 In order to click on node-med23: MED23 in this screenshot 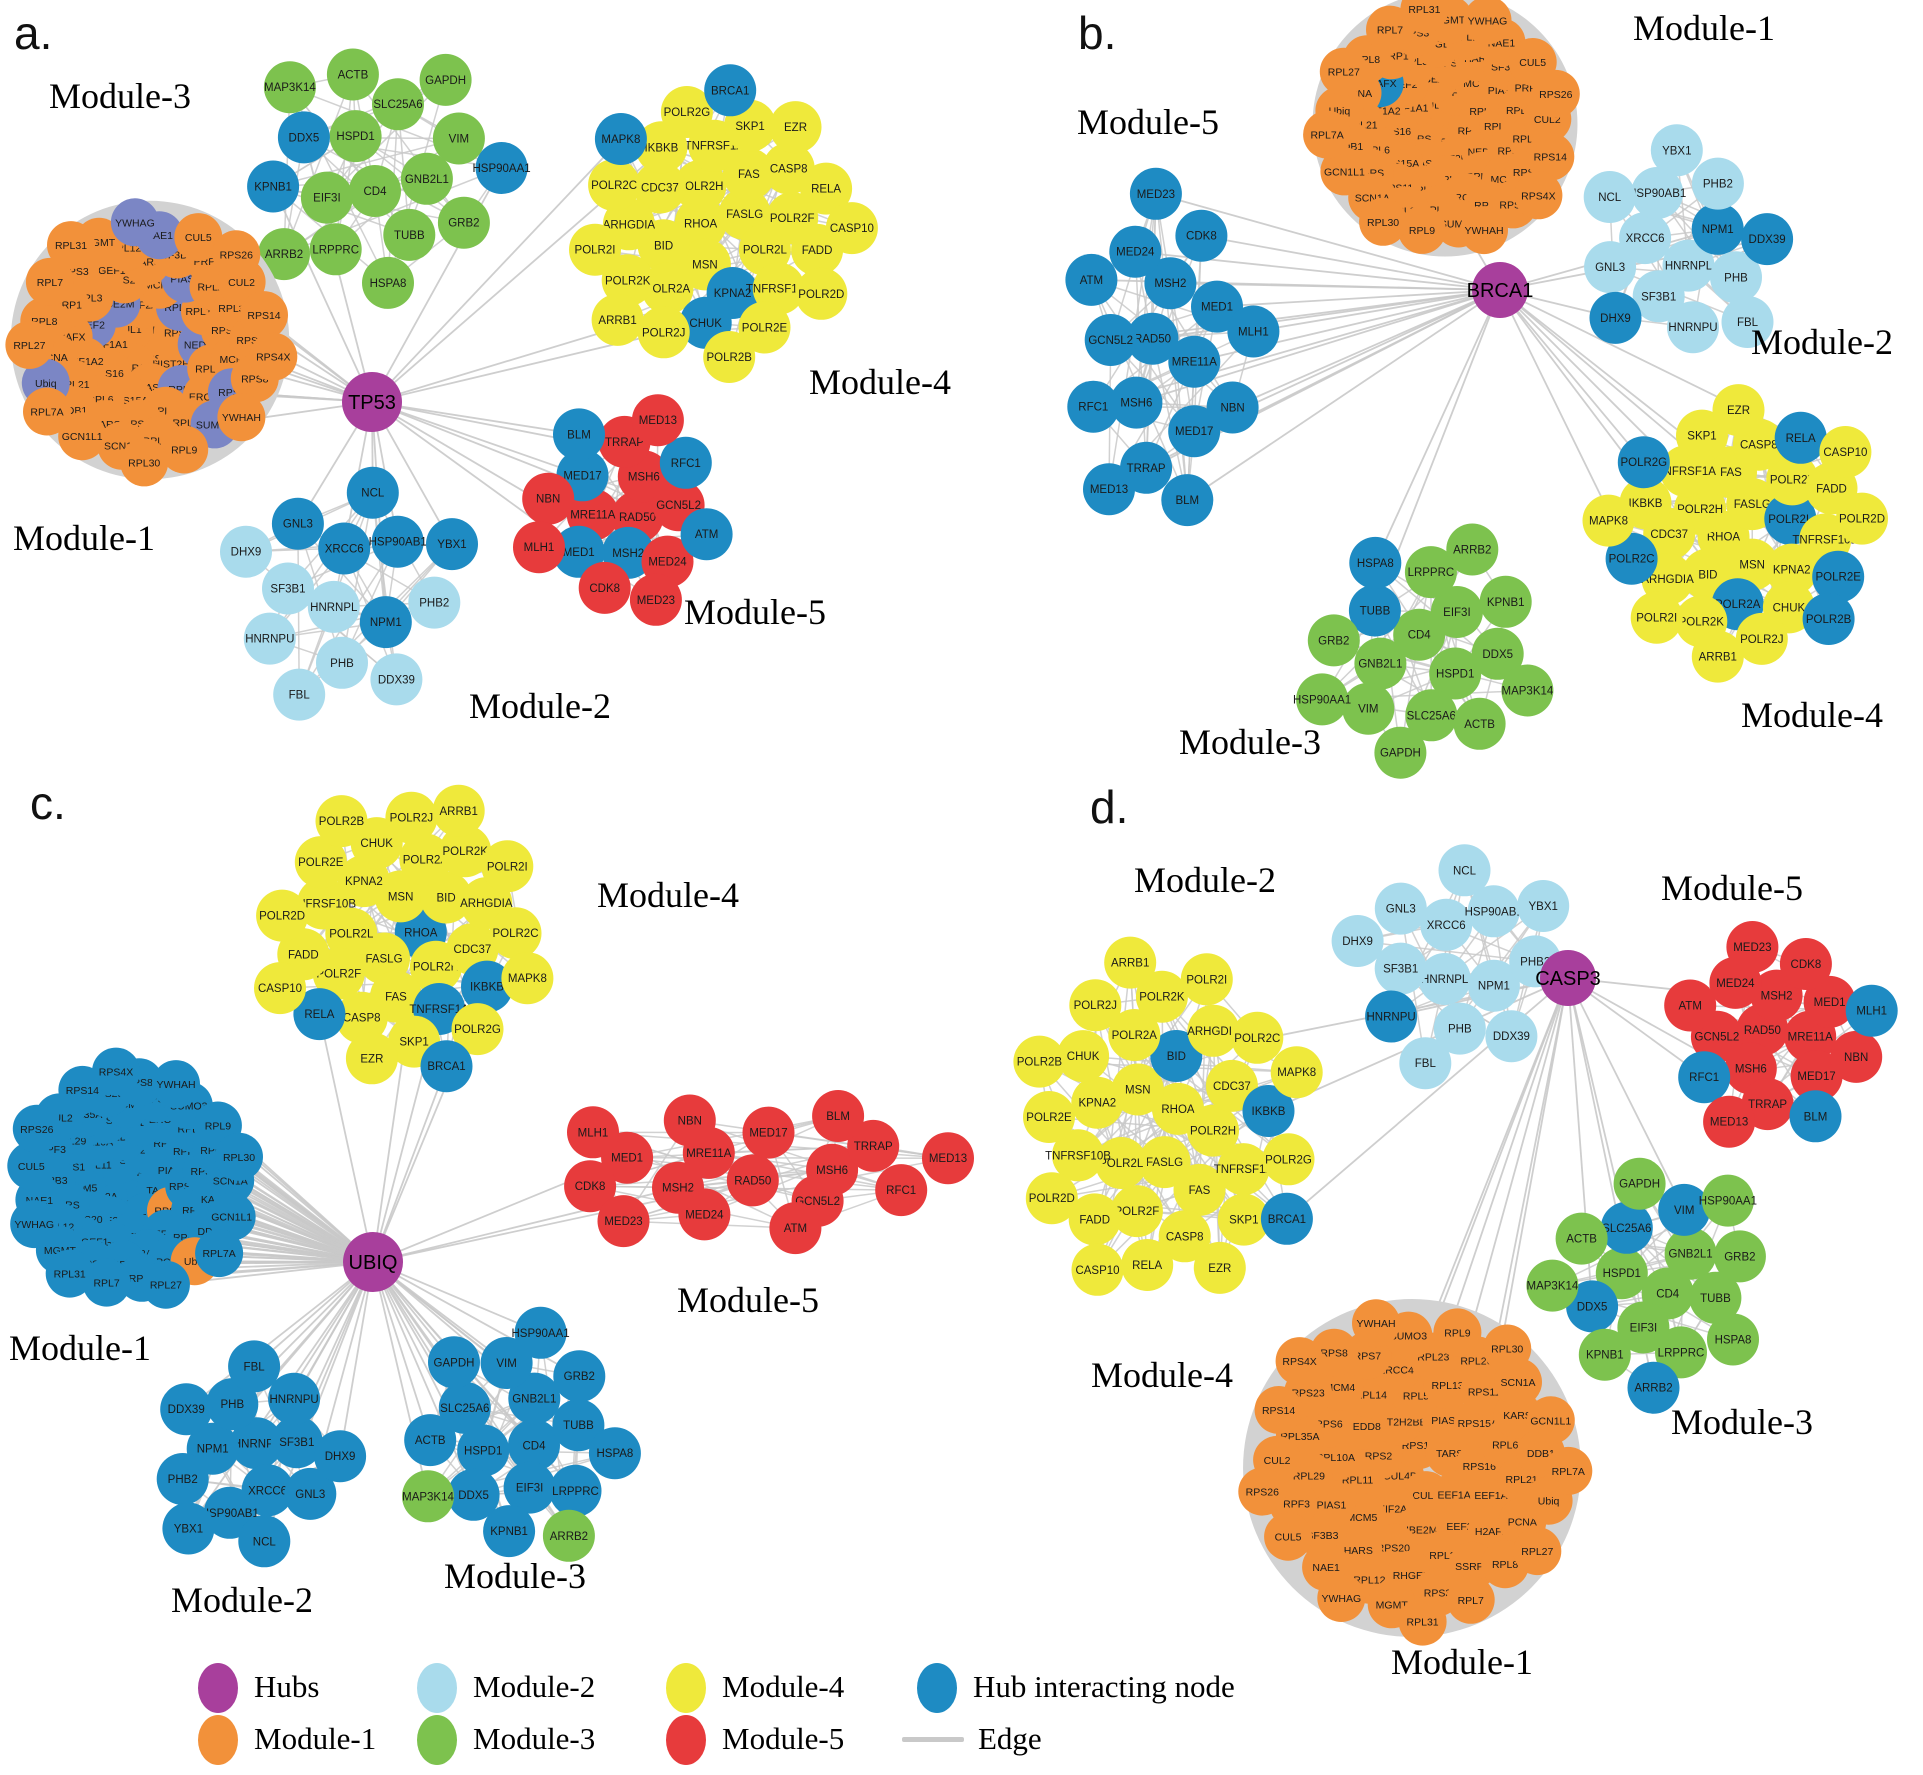, I will do `click(1155, 193)`.